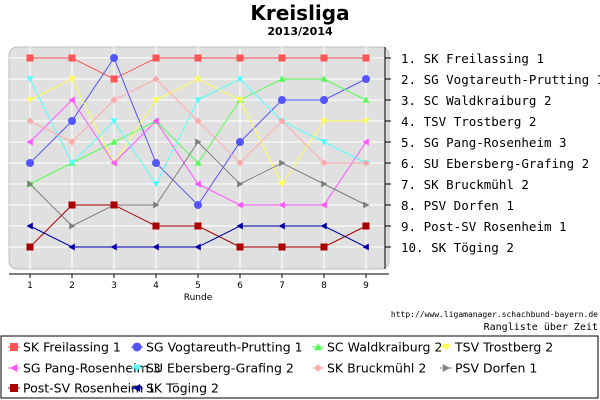 The width and height of the screenshot is (600, 400). What do you see at coordinates (484, 142) in the screenshot?
I see `ranking-label: 5. SG Pang-Rosenheim 3` at bounding box center [484, 142].